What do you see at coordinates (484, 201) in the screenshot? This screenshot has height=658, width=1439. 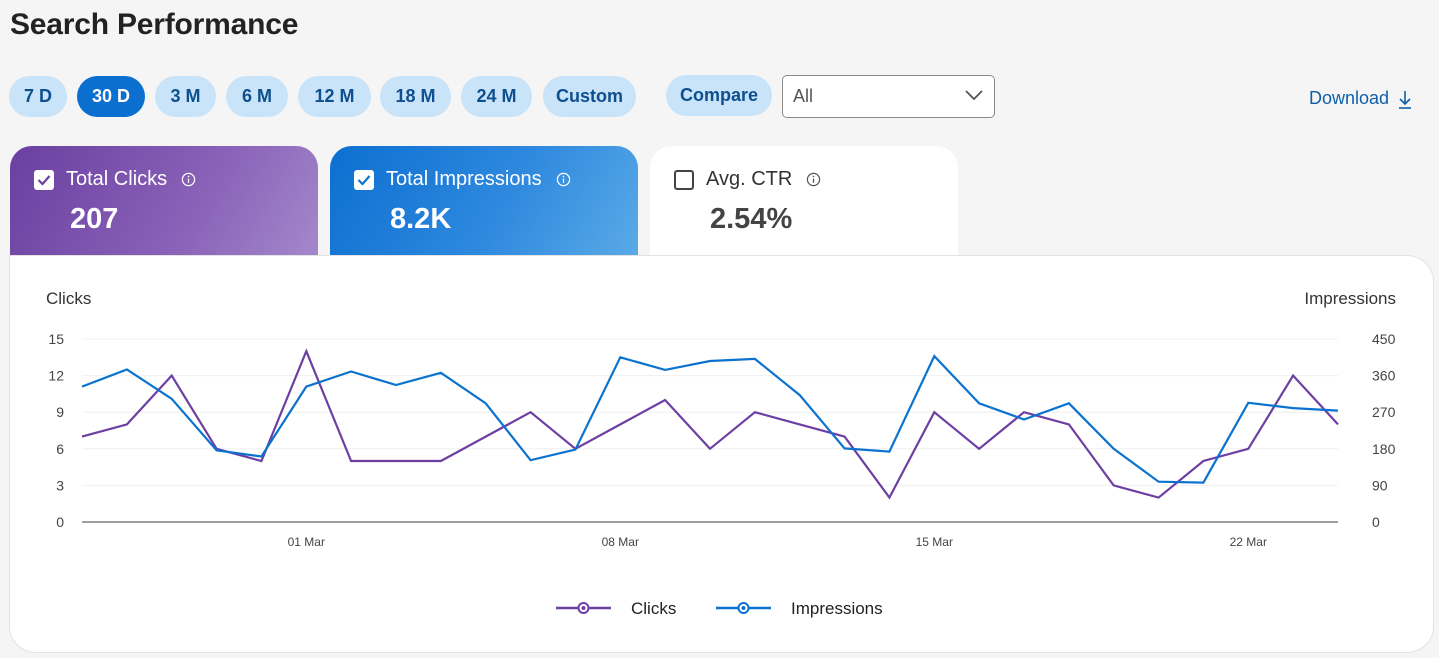 I see `metric-card-impressions: Total Impressions 8.2K` at bounding box center [484, 201].